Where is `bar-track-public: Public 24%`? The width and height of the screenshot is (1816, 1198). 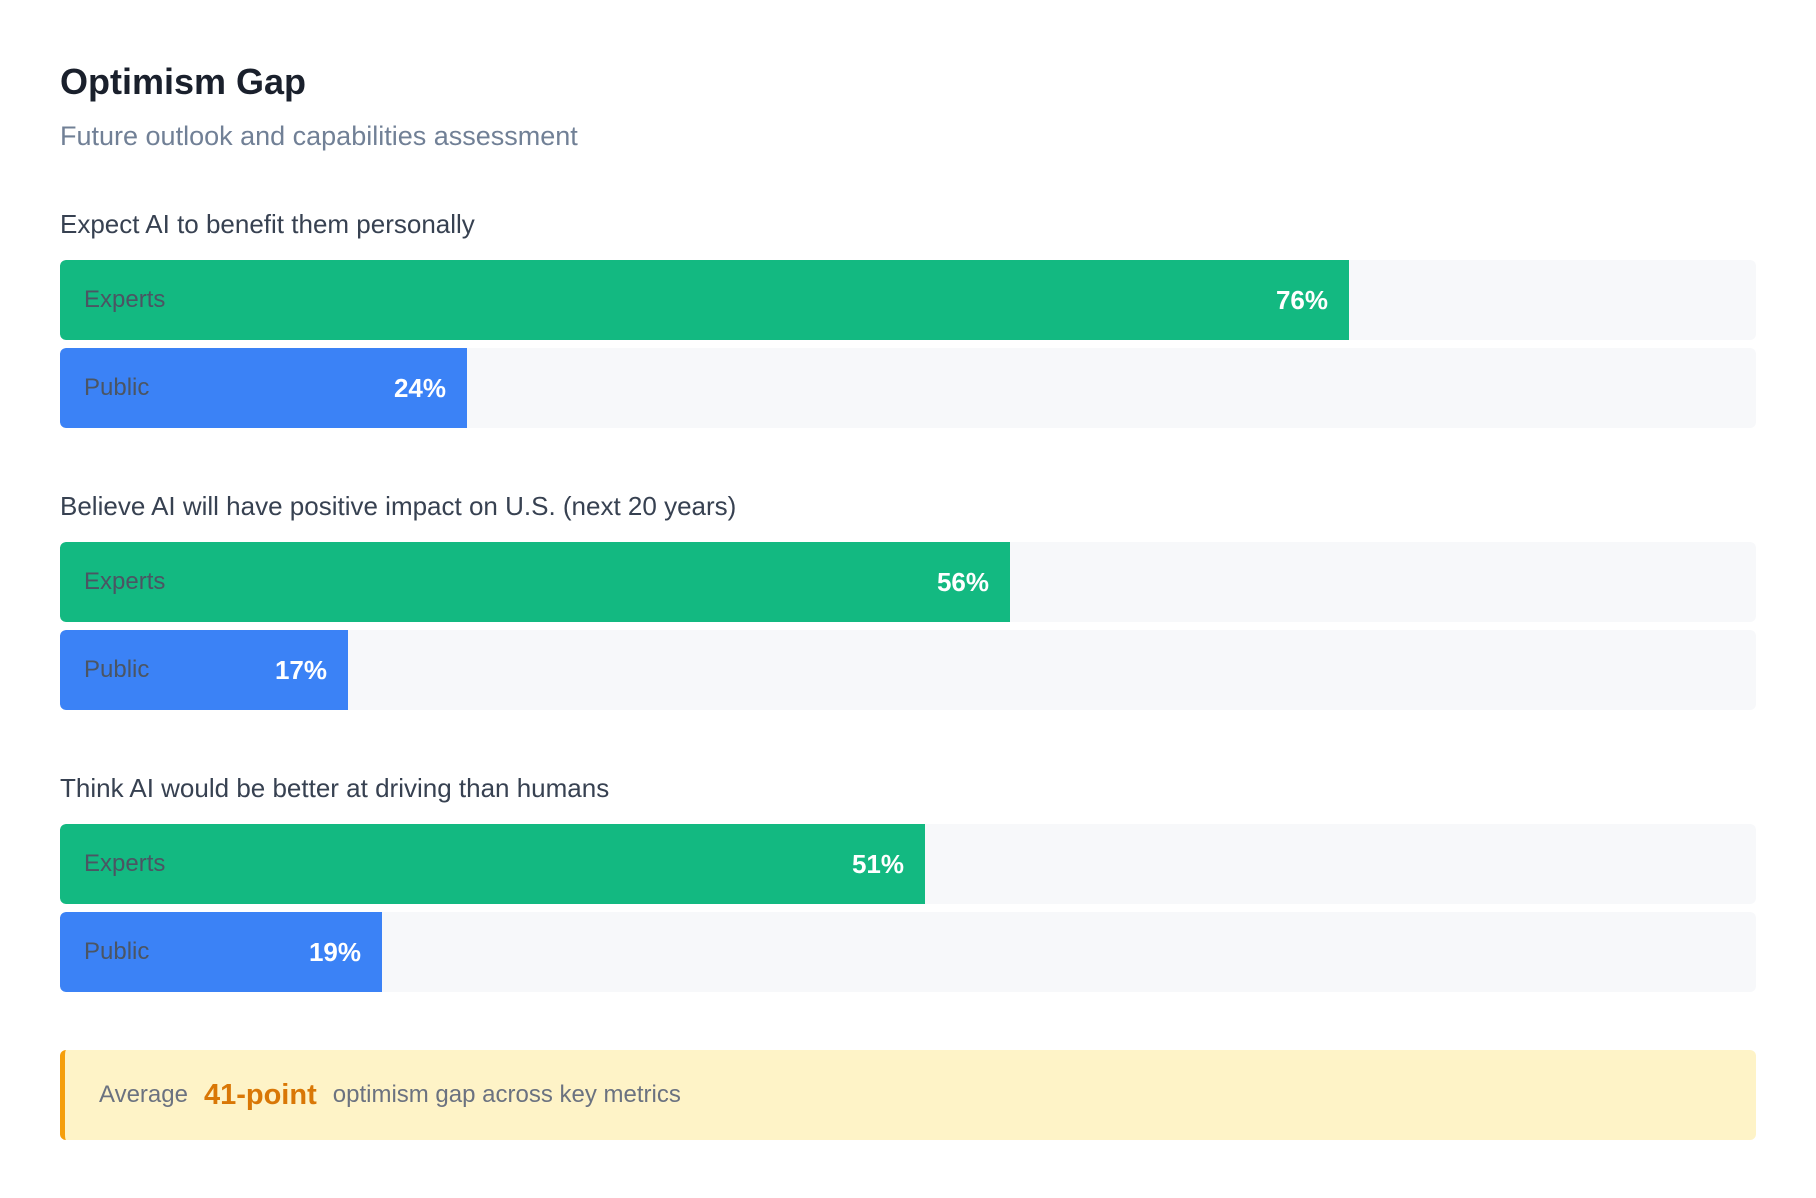 bar-track-public: Public 24% is located at coordinates (908, 388).